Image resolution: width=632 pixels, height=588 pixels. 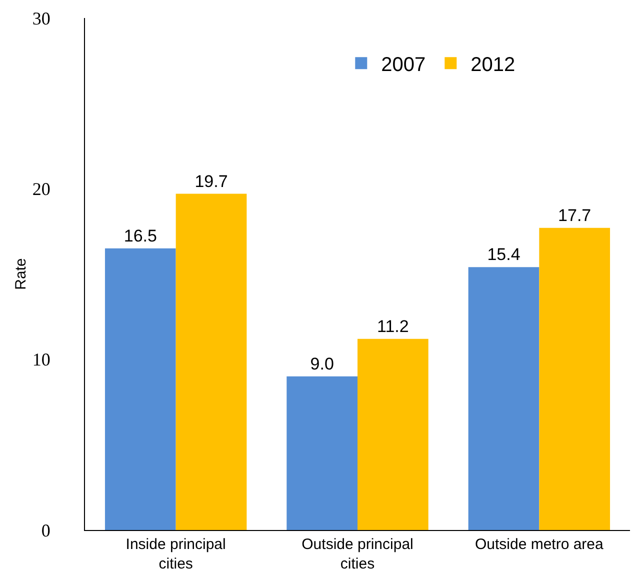 What do you see at coordinates (45, 530) in the screenshot?
I see `y-tick-label: 0` at bounding box center [45, 530].